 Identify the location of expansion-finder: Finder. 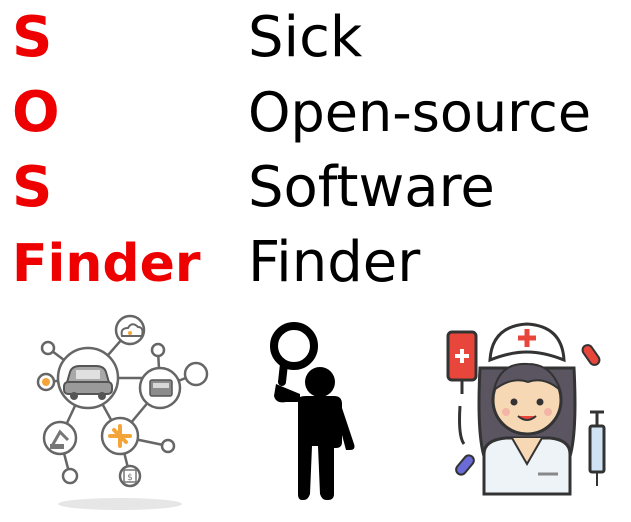
(334, 262).